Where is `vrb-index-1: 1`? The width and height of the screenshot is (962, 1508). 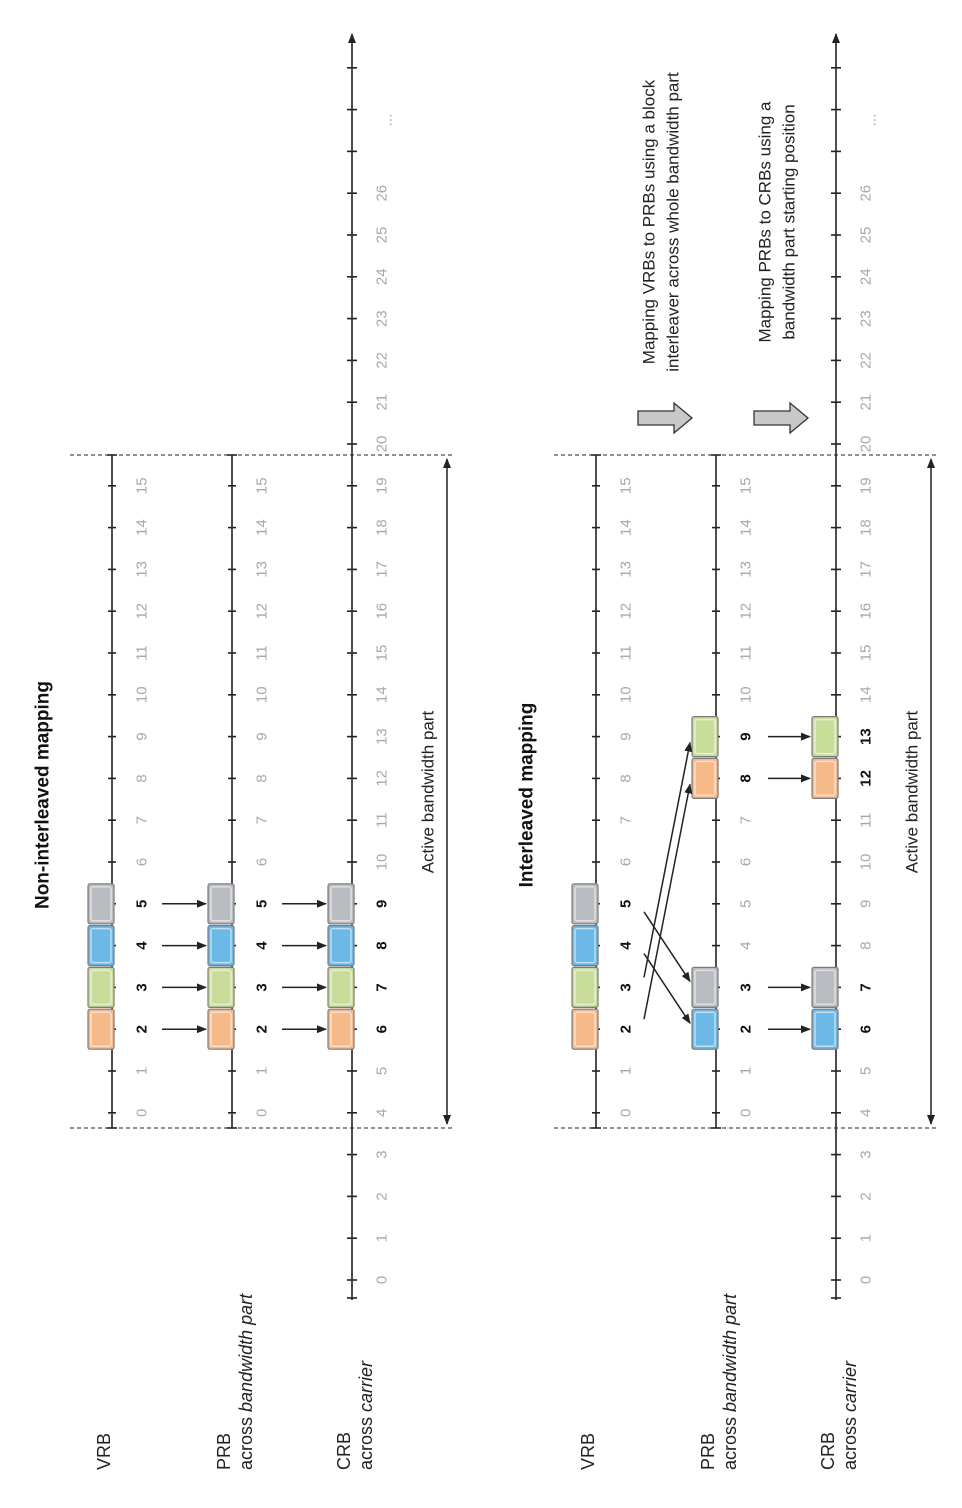
vrb-index-1: 1 is located at coordinates (626, 1071).